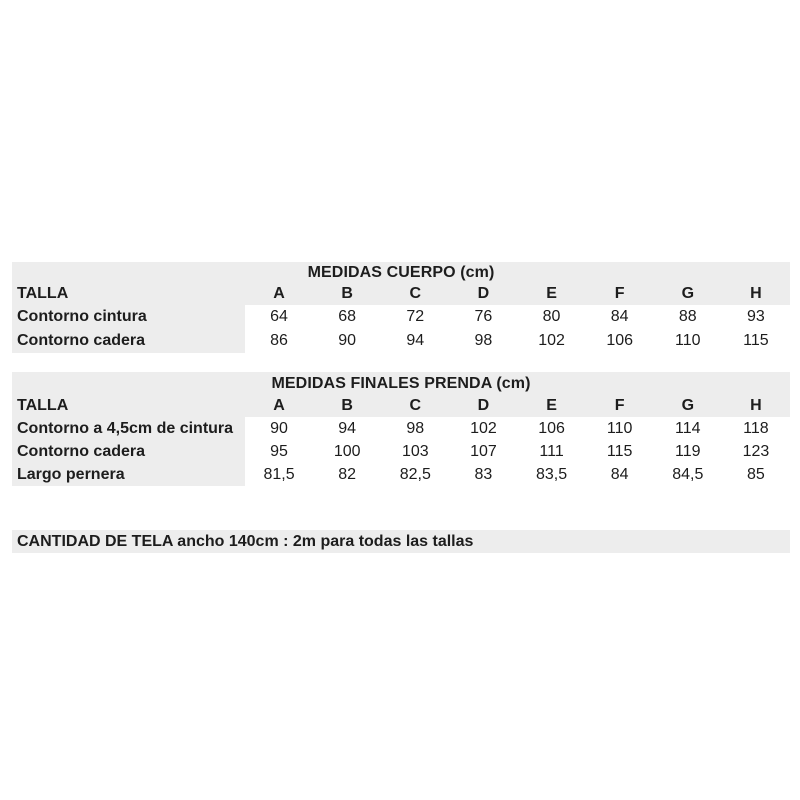  What do you see at coordinates (551, 474) in the screenshot?
I see `value-cell: 83,5` at bounding box center [551, 474].